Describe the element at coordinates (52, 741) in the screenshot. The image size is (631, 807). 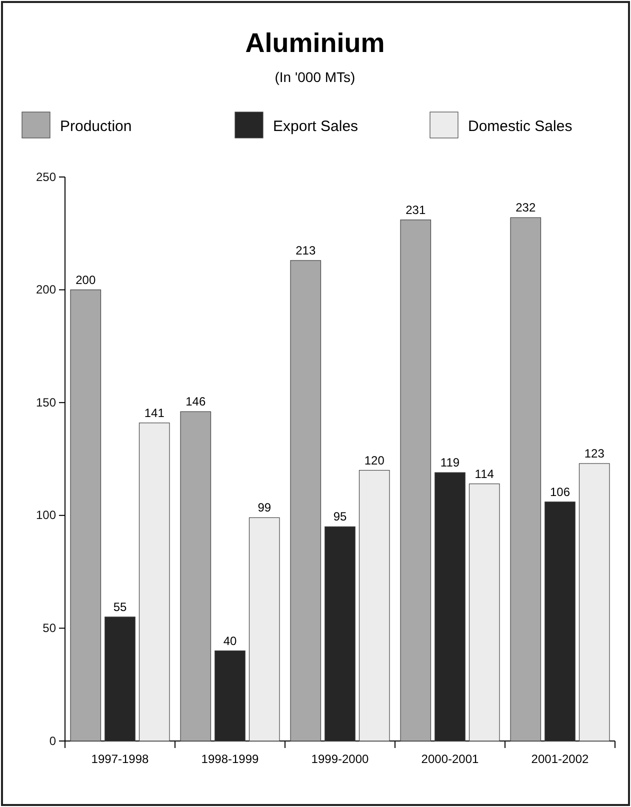
I see `y-tick-label: 0` at that location.